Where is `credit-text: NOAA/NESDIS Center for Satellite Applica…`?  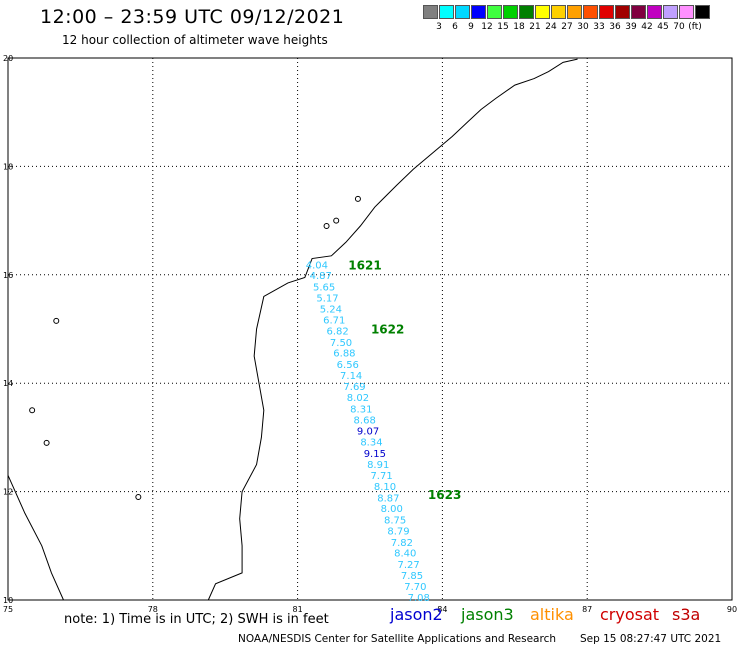 credit-text: NOAA/NESDIS Center for Satellite Applica… is located at coordinates (397, 639).